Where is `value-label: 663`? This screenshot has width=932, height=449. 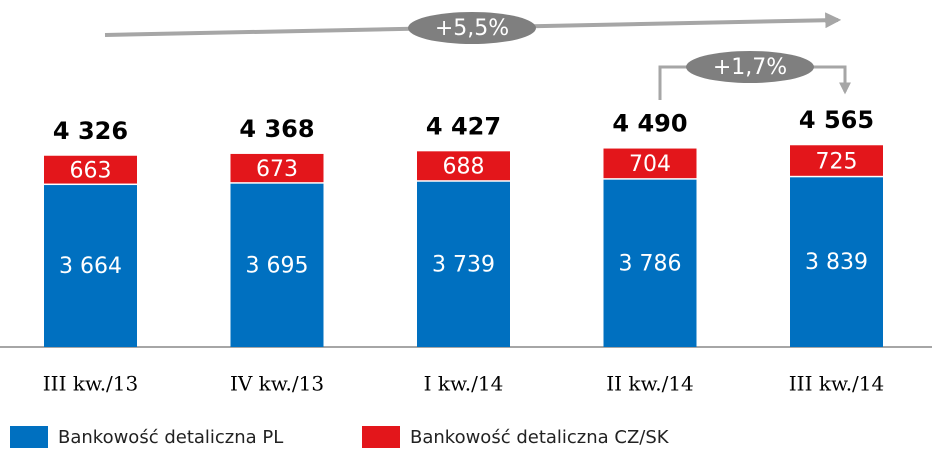
value-label: 663 is located at coordinates (91, 170).